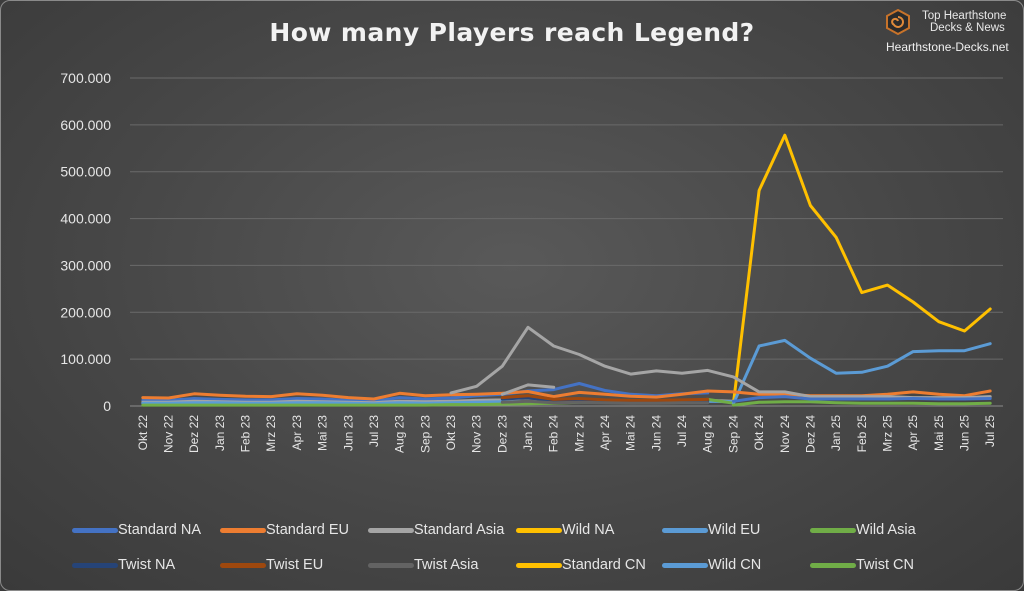 The width and height of the screenshot is (1024, 591). I want to click on y-tick-label: 400.000, so click(85, 219).